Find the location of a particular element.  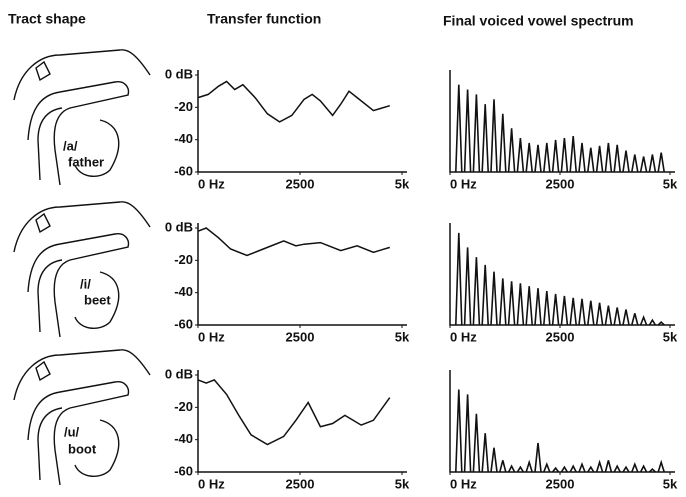

vowel-word: father is located at coordinates (86, 161).